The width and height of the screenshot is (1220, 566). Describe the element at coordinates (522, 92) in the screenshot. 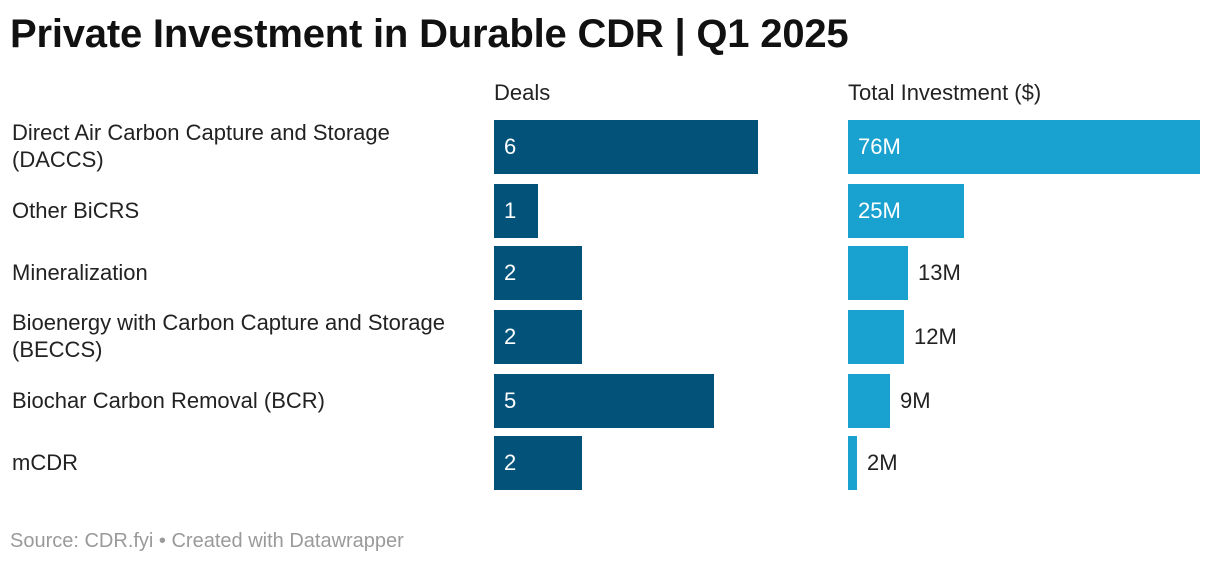

I see `deals-column-header: Deals` at that location.